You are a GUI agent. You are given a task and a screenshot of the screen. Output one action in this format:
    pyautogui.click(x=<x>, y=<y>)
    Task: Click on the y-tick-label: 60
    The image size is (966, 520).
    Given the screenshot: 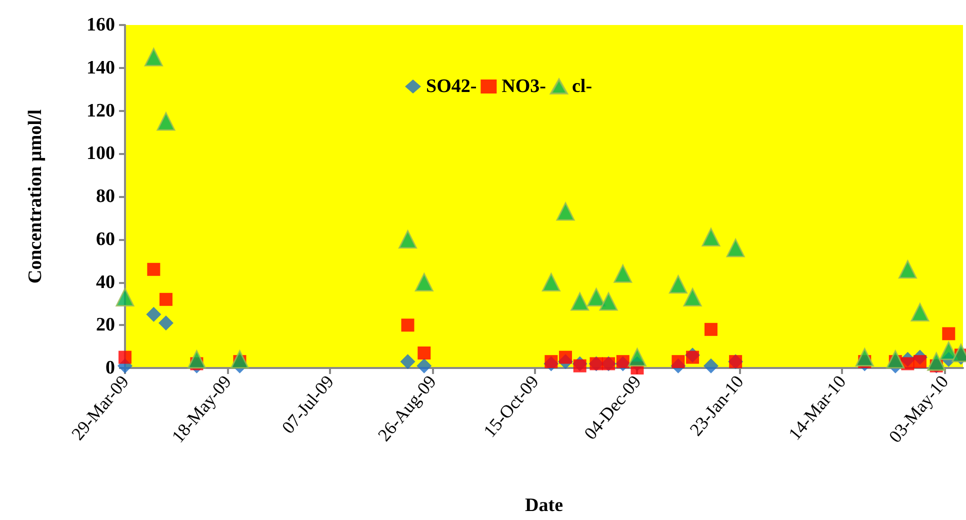 What is the action you would take?
    pyautogui.click(x=105, y=239)
    